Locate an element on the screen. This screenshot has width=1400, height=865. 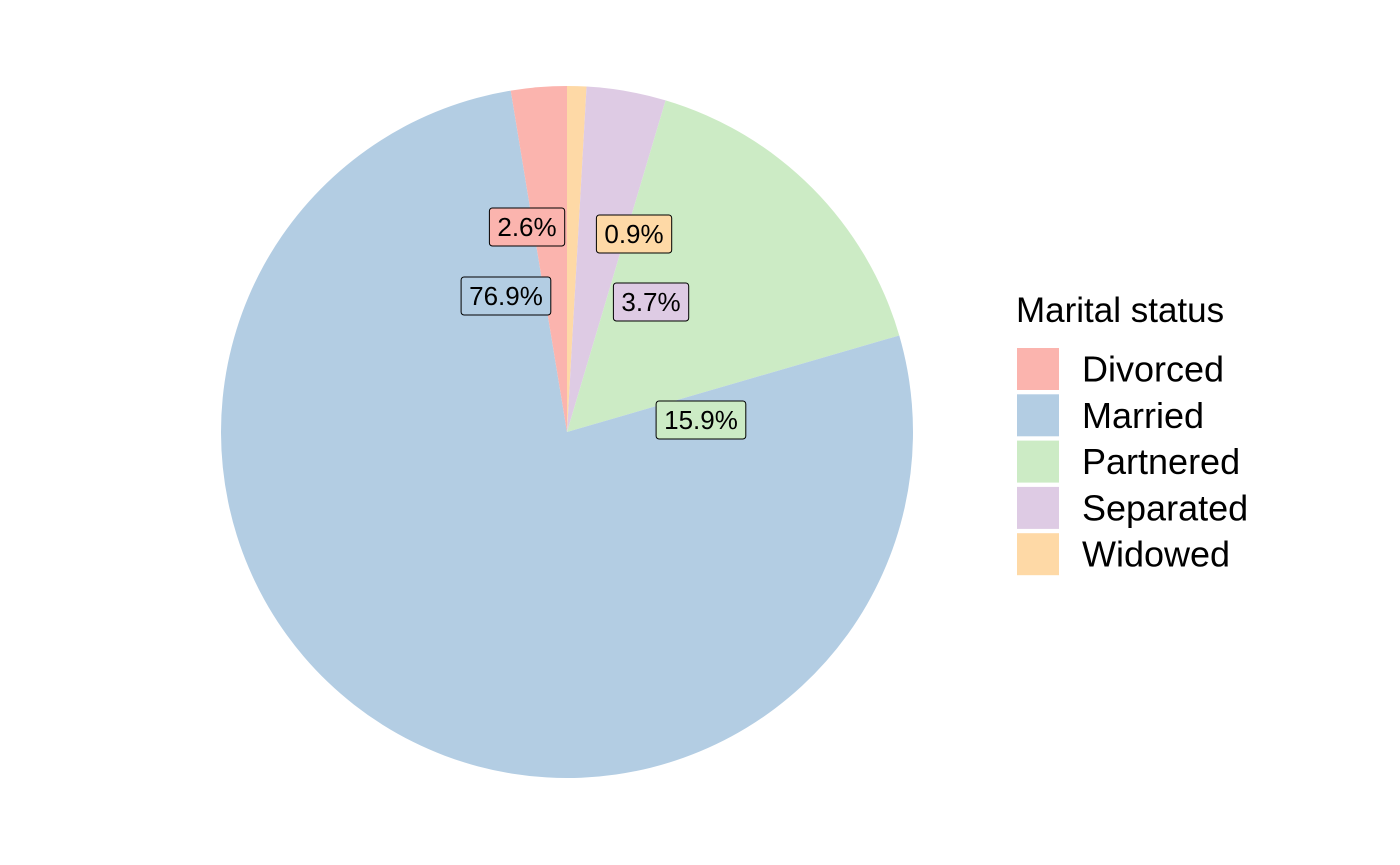
slice-label-box-widowed is located at coordinates (634, 234).